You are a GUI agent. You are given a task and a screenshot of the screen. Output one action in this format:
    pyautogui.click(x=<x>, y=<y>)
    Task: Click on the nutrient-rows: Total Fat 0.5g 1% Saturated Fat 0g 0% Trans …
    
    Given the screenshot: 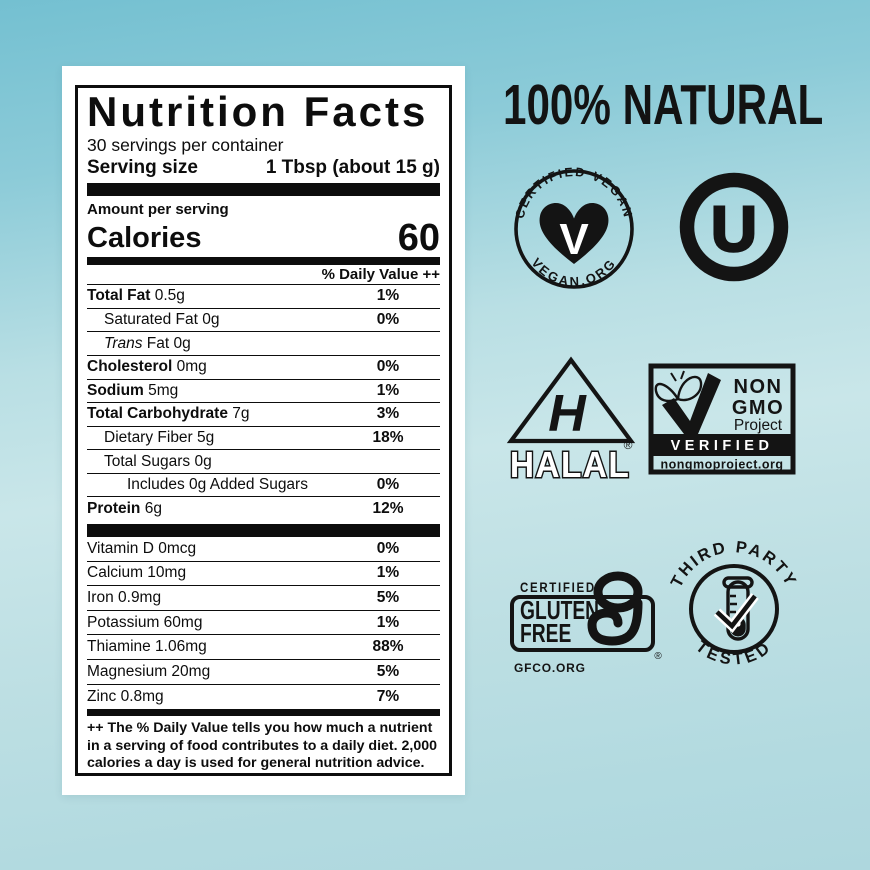 What is the action you would take?
    pyautogui.click(x=263, y=403)
    